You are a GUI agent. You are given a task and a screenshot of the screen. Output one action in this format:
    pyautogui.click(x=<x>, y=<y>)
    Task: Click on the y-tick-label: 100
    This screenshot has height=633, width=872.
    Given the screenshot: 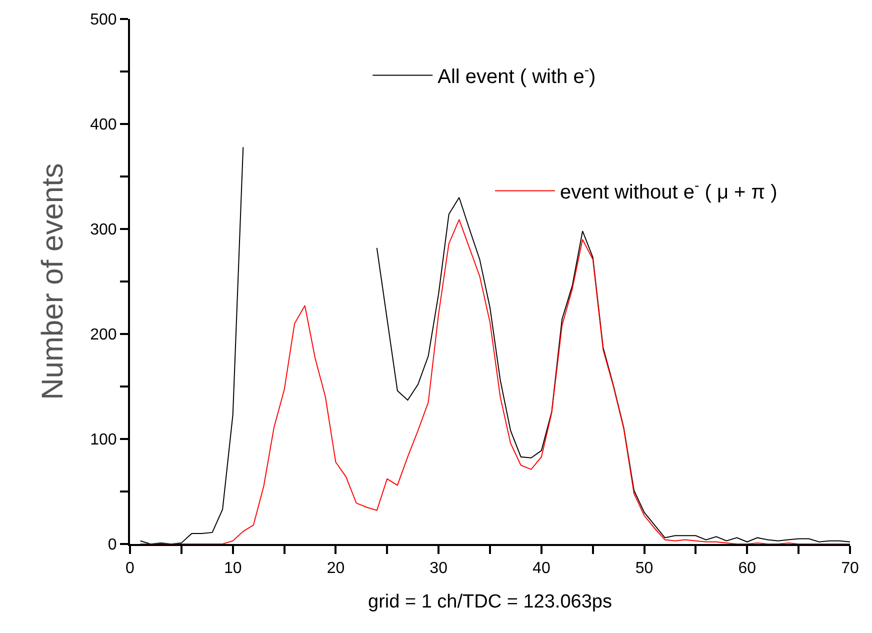 What is the action you would take?
    pyautogui.click(x=103, y=440)
    